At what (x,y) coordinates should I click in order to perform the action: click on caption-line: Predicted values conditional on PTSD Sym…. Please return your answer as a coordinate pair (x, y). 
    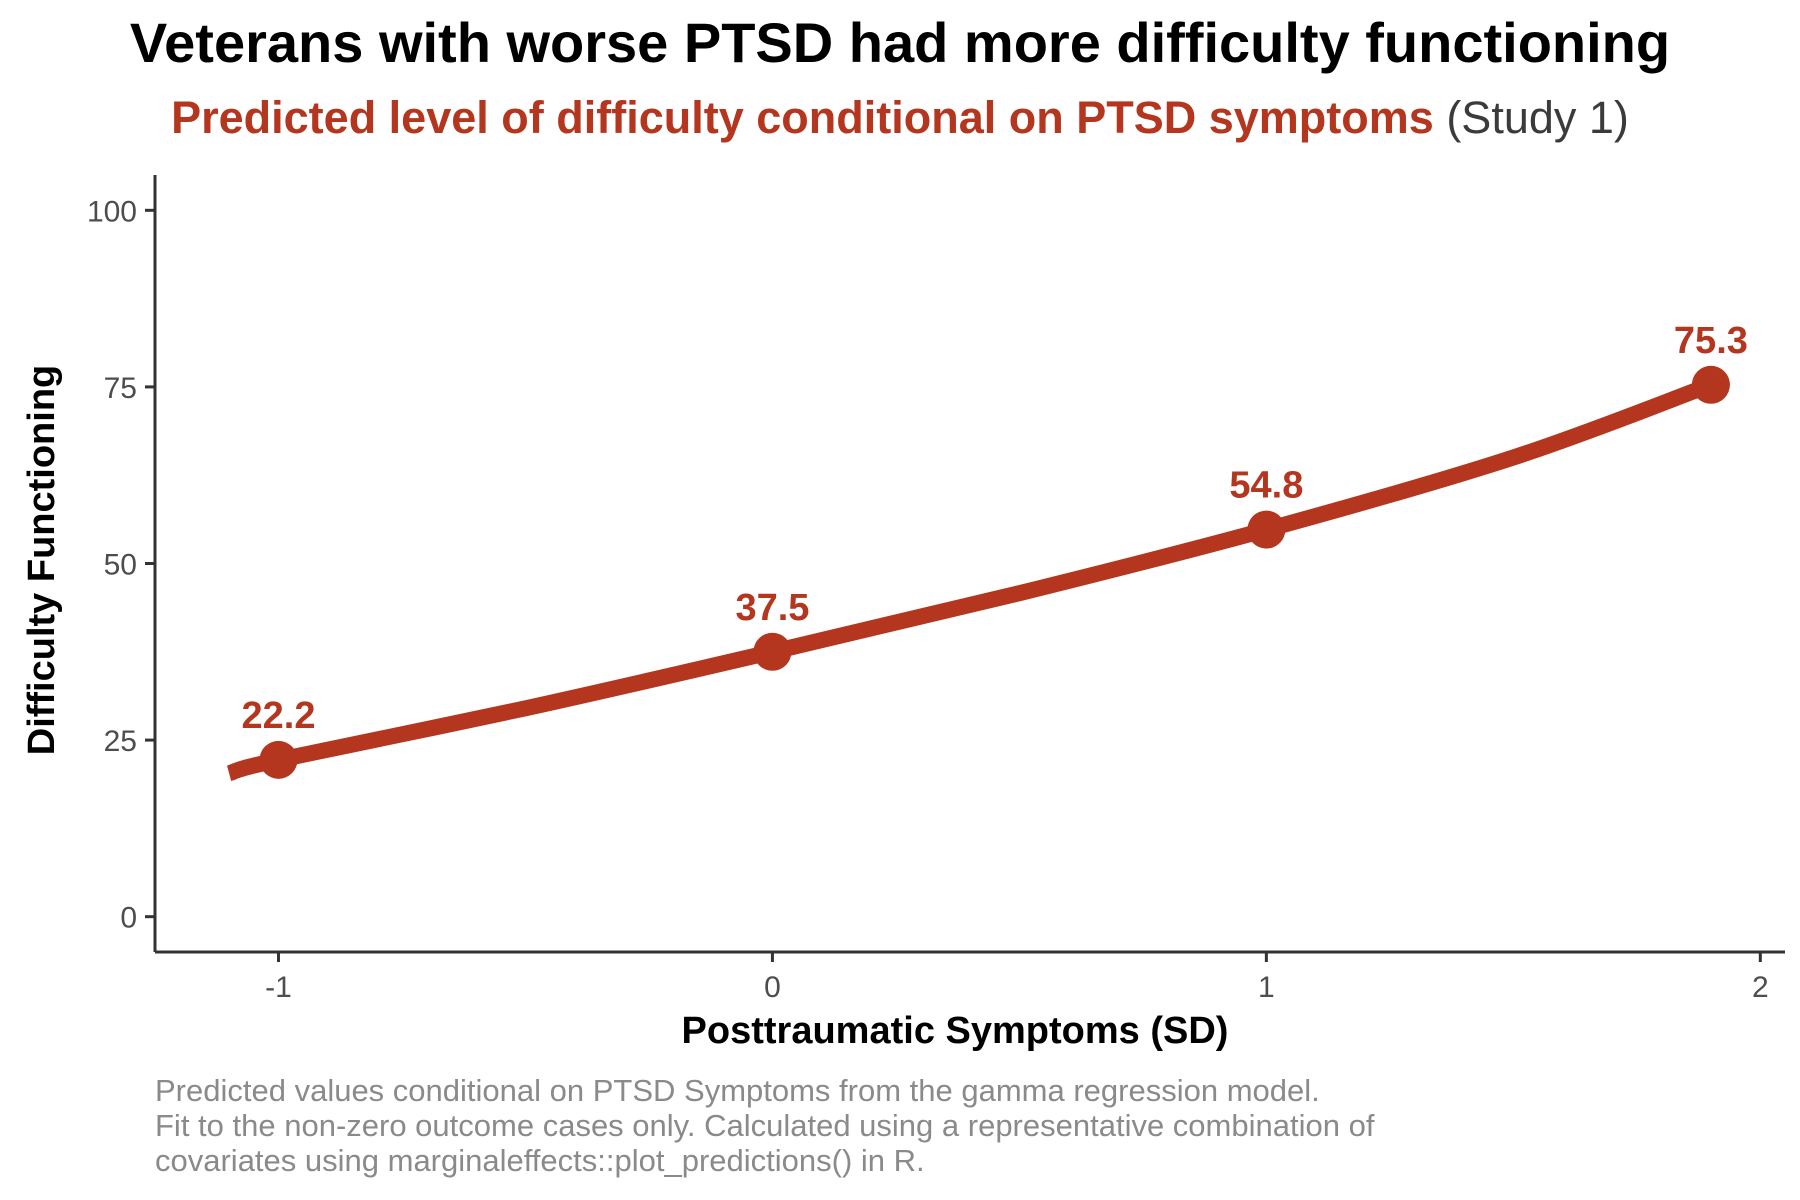
    Looking at the image, I should click on (737, 1090).